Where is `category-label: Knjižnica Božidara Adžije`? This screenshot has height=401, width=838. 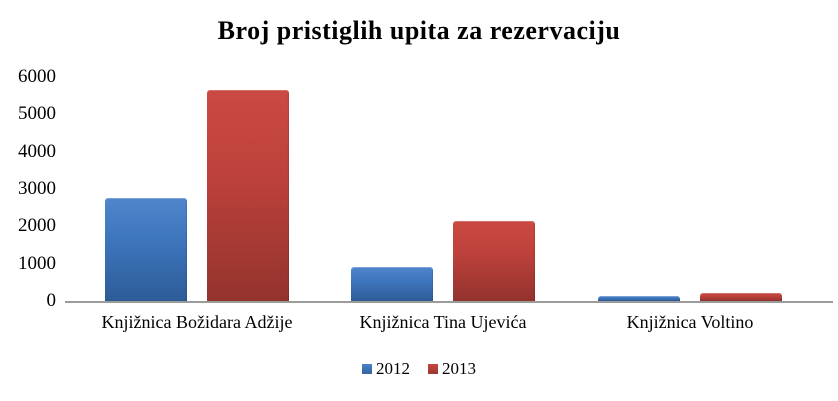 category-label: Knjižnica Božidara Adžije is located at coordinates (197, 322).